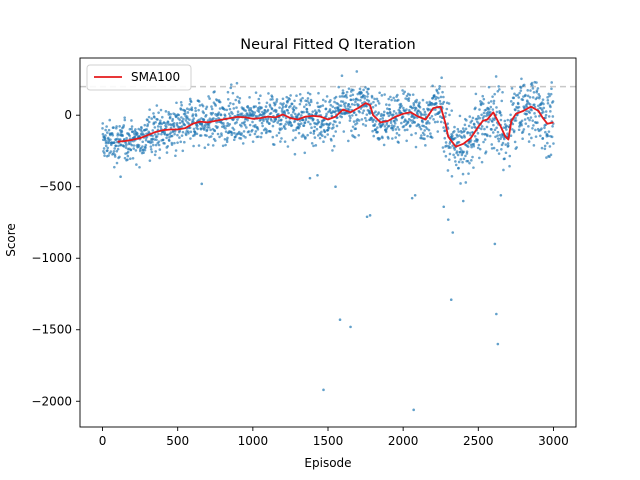 The height and width of the screenshot is (480, 640). What do you see at coordinates (51, 401) in the screenshot?
I see `y-tick-label: −2000` at bounding box center [51, 401].